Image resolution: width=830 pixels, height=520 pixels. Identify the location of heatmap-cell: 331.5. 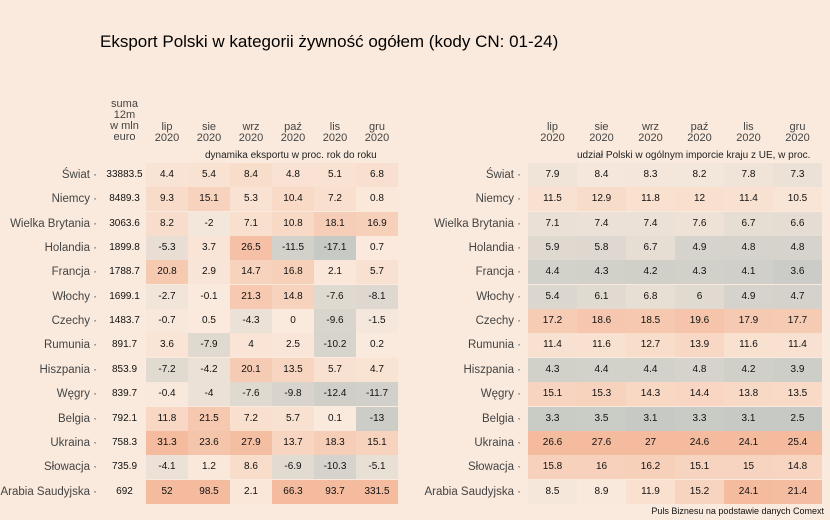
(377, 491).